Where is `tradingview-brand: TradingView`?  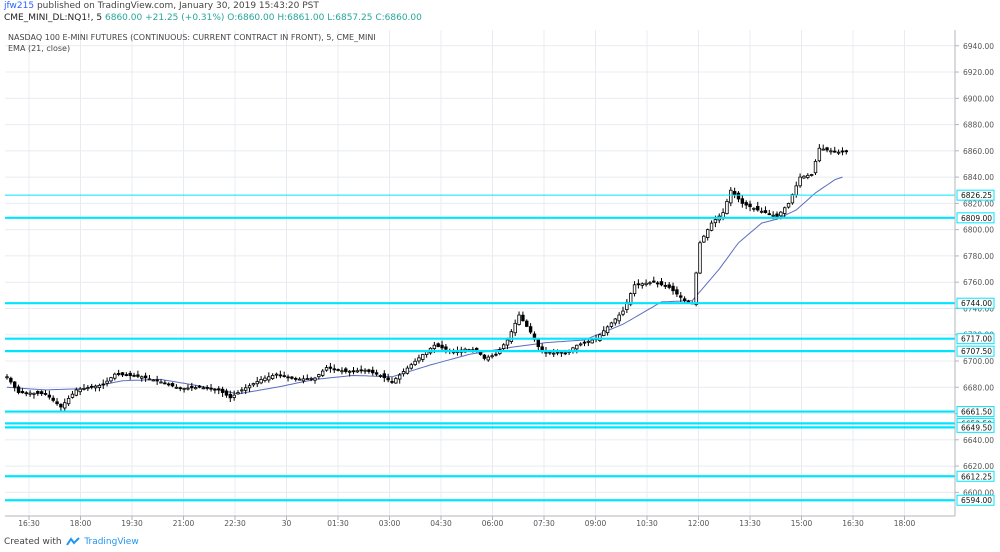 tradingview-brand: TradingView is located at coordinates (111, 542).